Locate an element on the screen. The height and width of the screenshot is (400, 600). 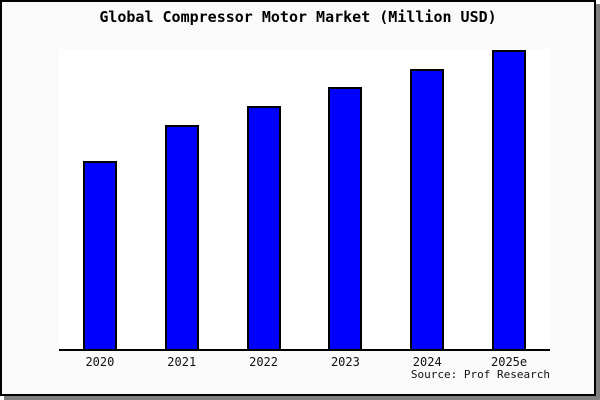
bar-2021 is located at coordinates (181, 237).